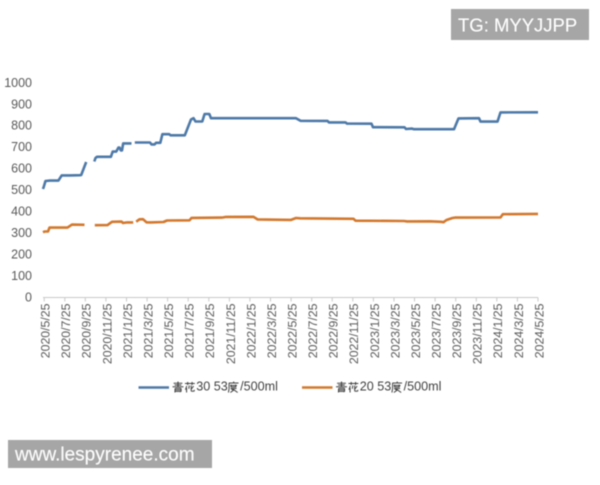 This screenshot has width=600, height=485. Describe the element at coordinates (21, 169) in the screenshot. I see `svg-text: 600` at that location.